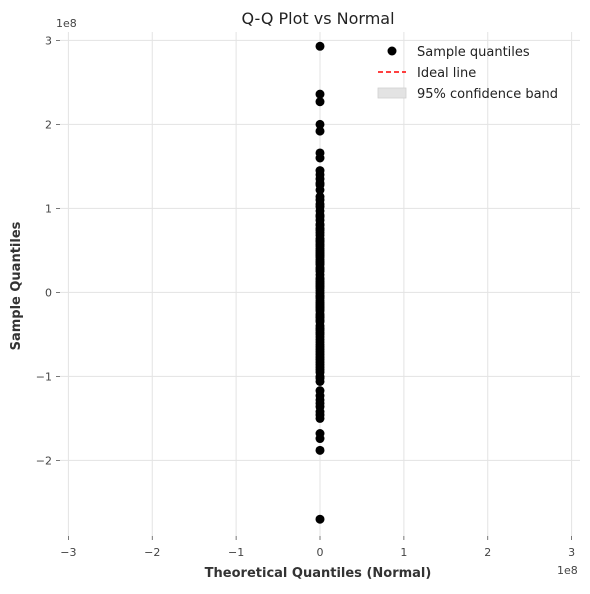  Describe the element at coordinates (44, 376) in the screenshot. I see `y-tick-label: −1` at that location.